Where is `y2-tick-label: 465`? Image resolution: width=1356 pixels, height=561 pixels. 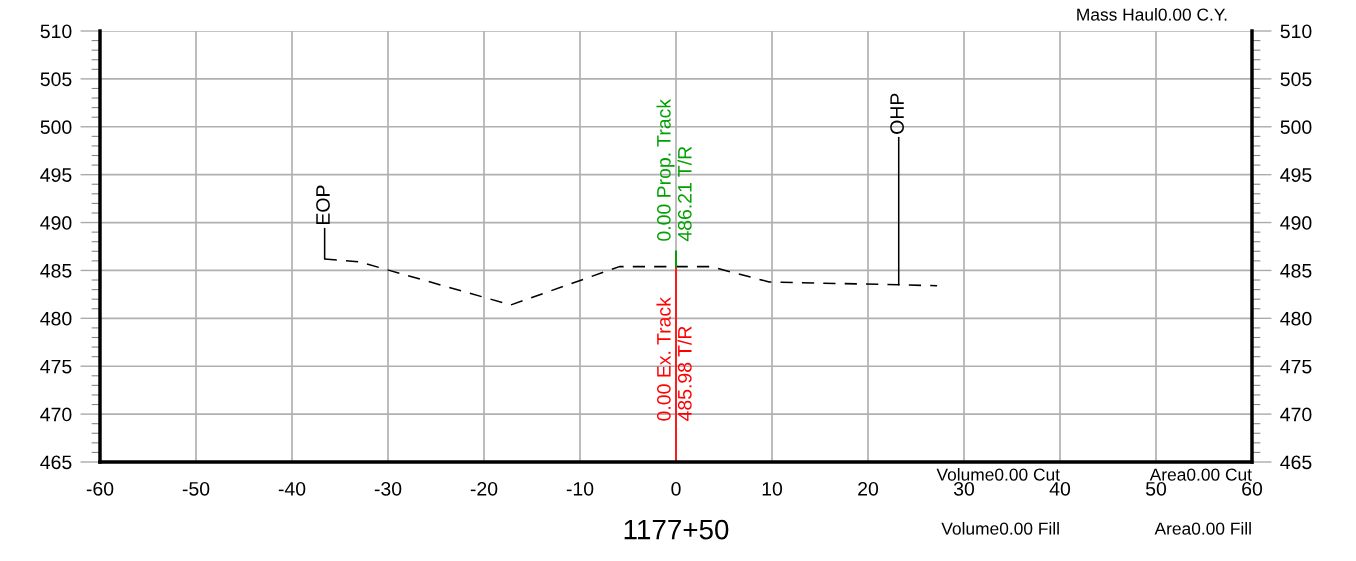
y2-tick-label: 465 is located at coordinates (1296, 462).